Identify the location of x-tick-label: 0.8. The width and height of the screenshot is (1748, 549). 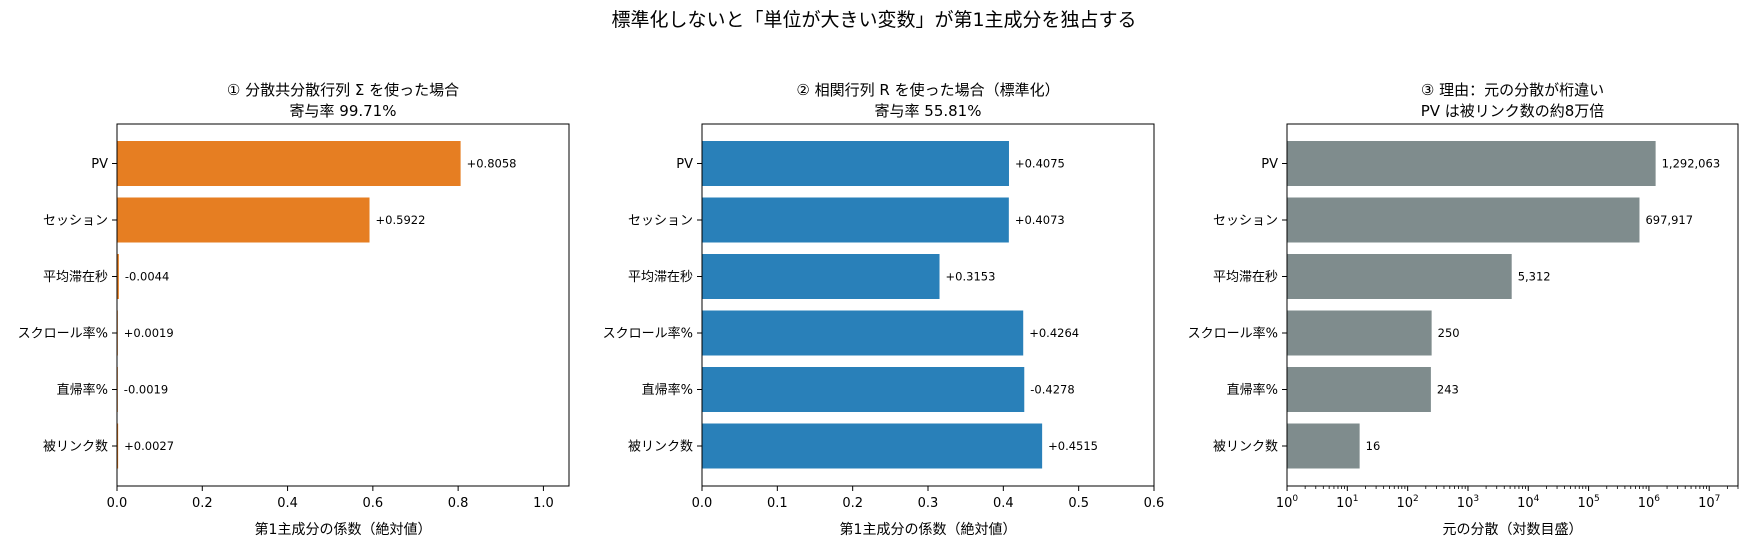
(458, 503).